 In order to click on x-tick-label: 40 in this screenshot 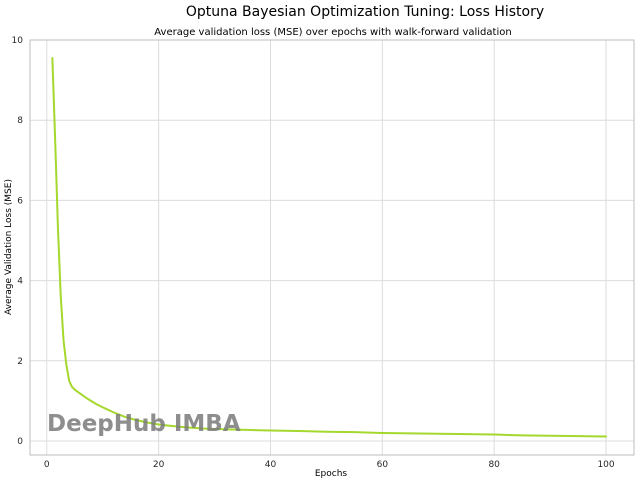, I will do `click(271, 465)`.